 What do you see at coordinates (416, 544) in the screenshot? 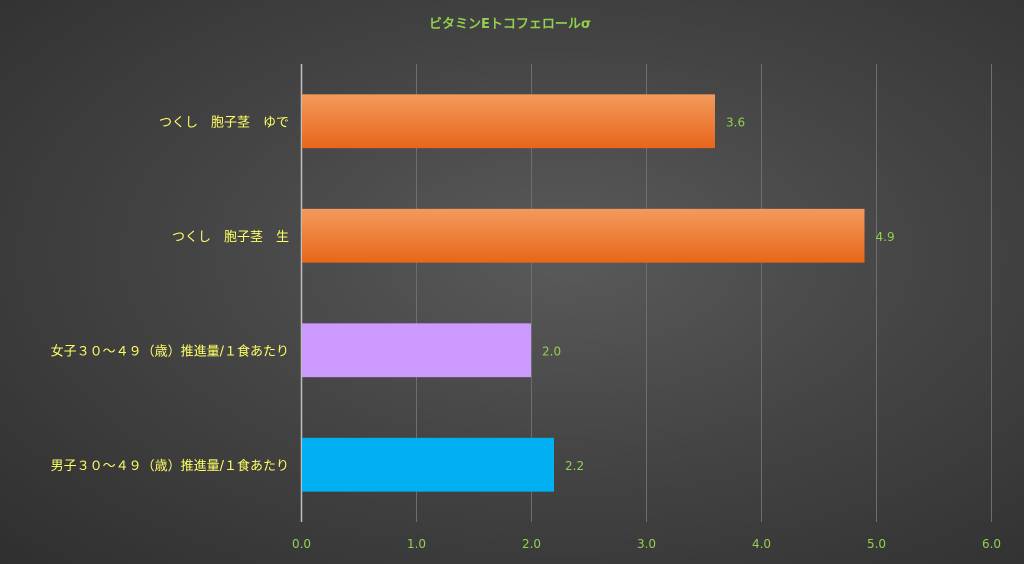
I see `x-tick-label: 1.0` at bounding box center [416, 544].